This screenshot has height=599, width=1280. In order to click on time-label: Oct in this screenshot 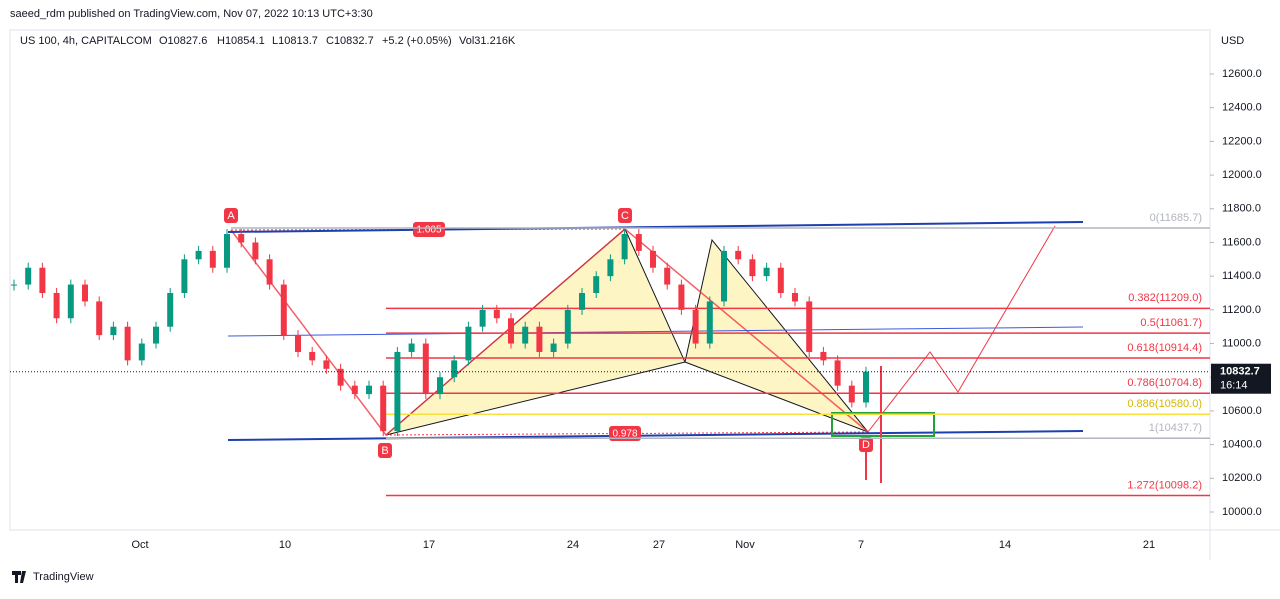, I will do `click(139, 545)`.